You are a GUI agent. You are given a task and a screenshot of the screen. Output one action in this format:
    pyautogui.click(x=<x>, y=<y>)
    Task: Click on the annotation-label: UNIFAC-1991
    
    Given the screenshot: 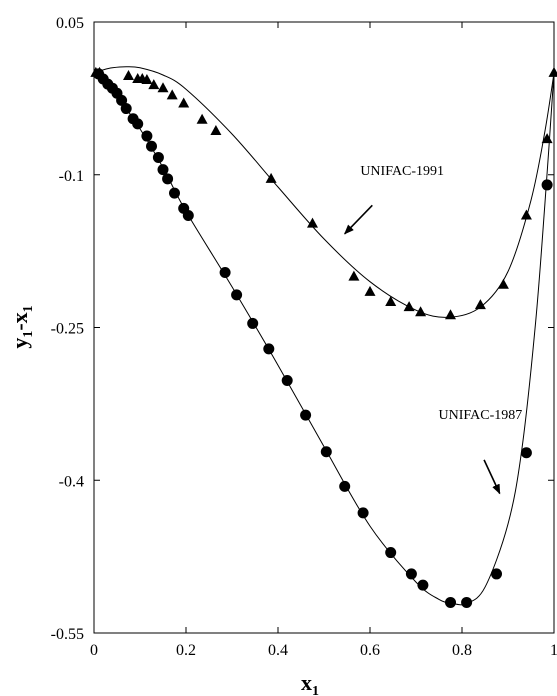 What is the action you would take?
    pyautogui.click(x=402, y=171)
    